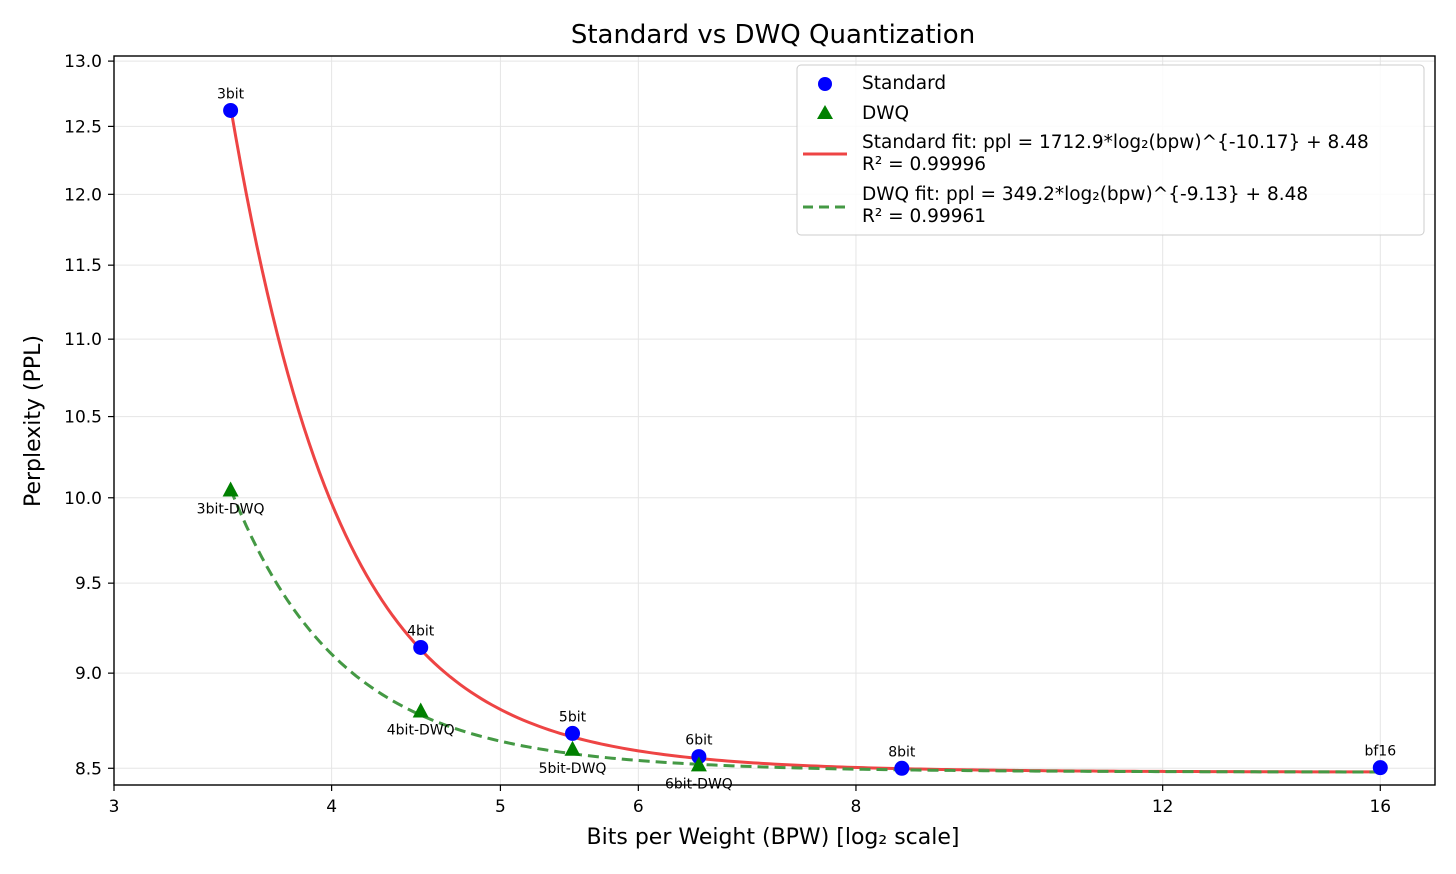  Describe the element at coordinates (421, 631) in the screenshot. I see `standard-point-label: 4bit` at that location.